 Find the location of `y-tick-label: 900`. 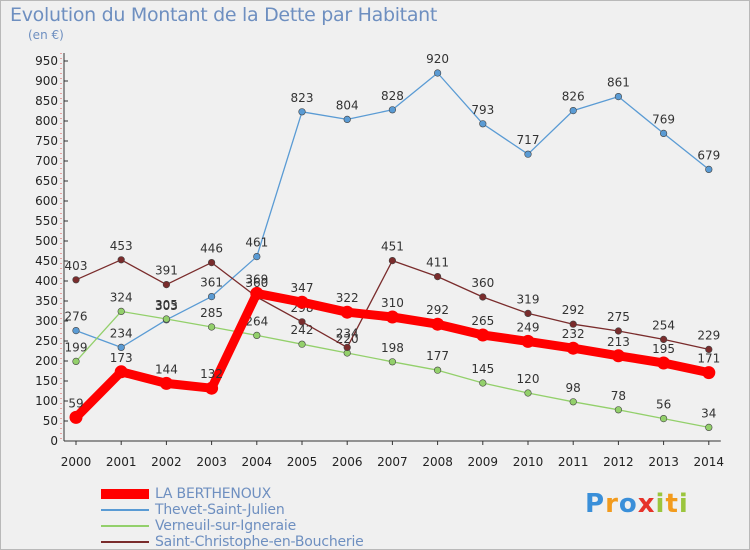

y-tick-label: 900 is located at coordinates (46, 81).